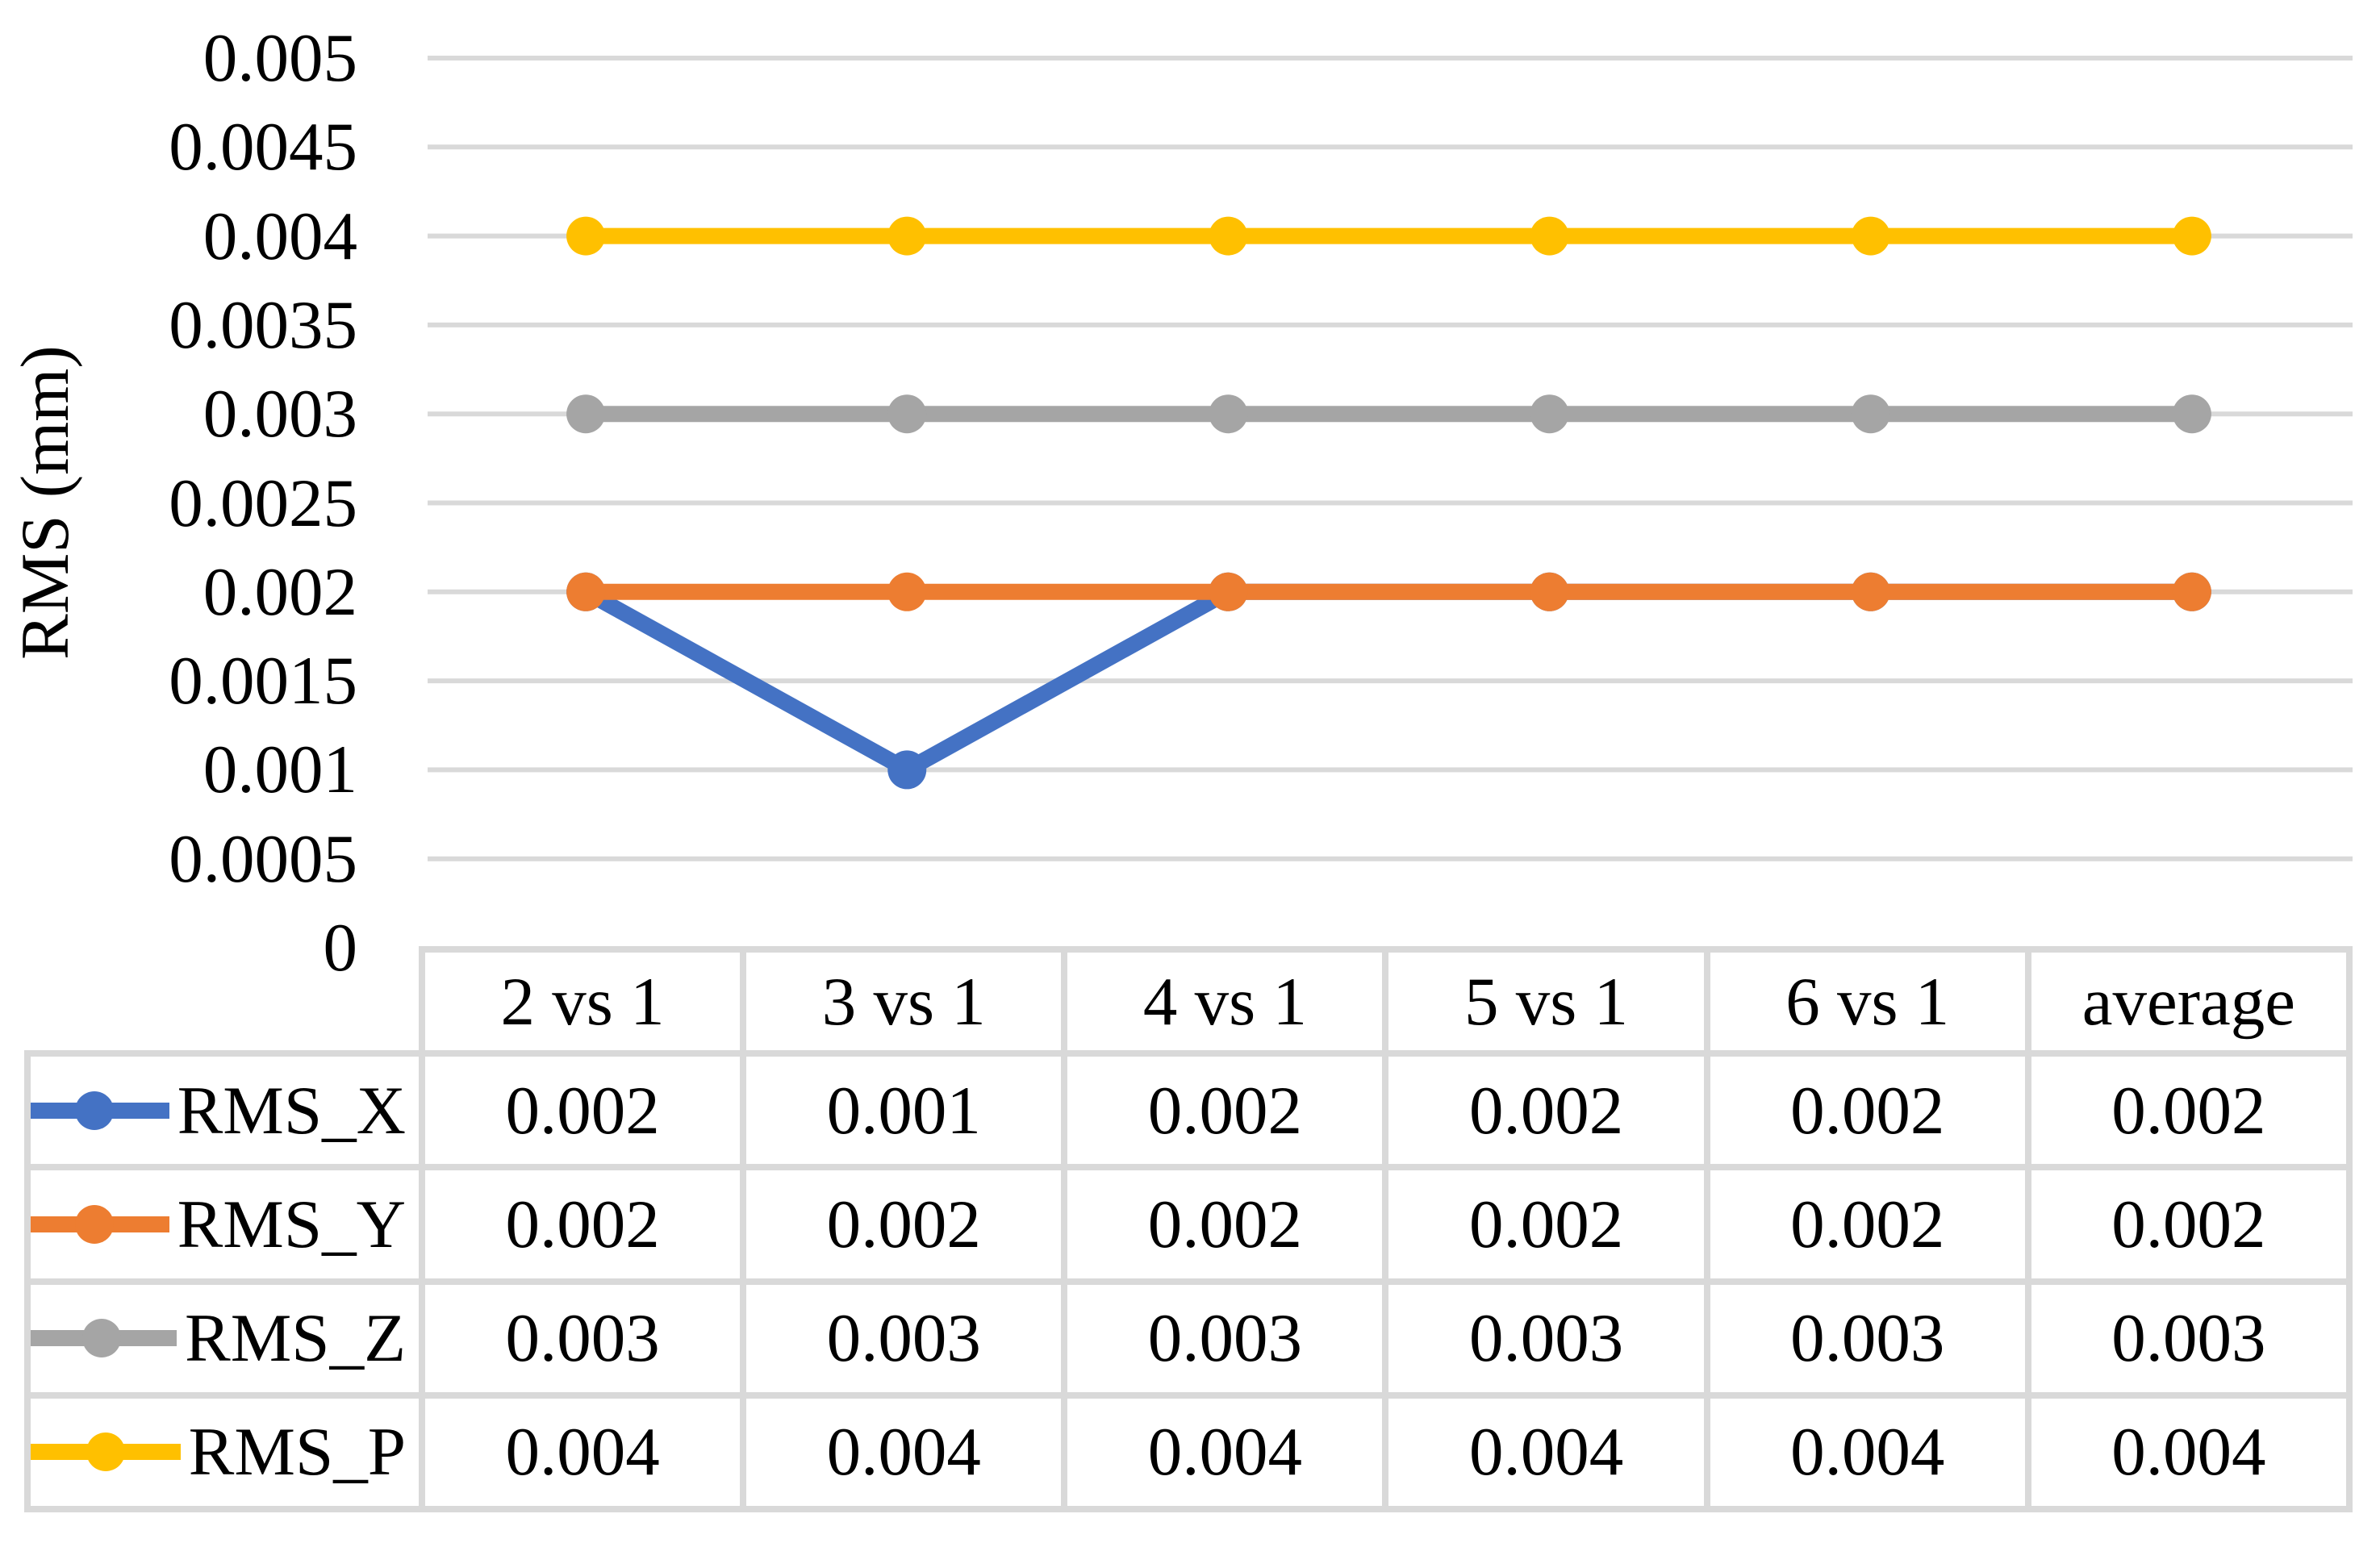 This screenshot has height=1543, width=2380. I want to click on col-header-cell: 4 vs 1, so click(1228, 1001).